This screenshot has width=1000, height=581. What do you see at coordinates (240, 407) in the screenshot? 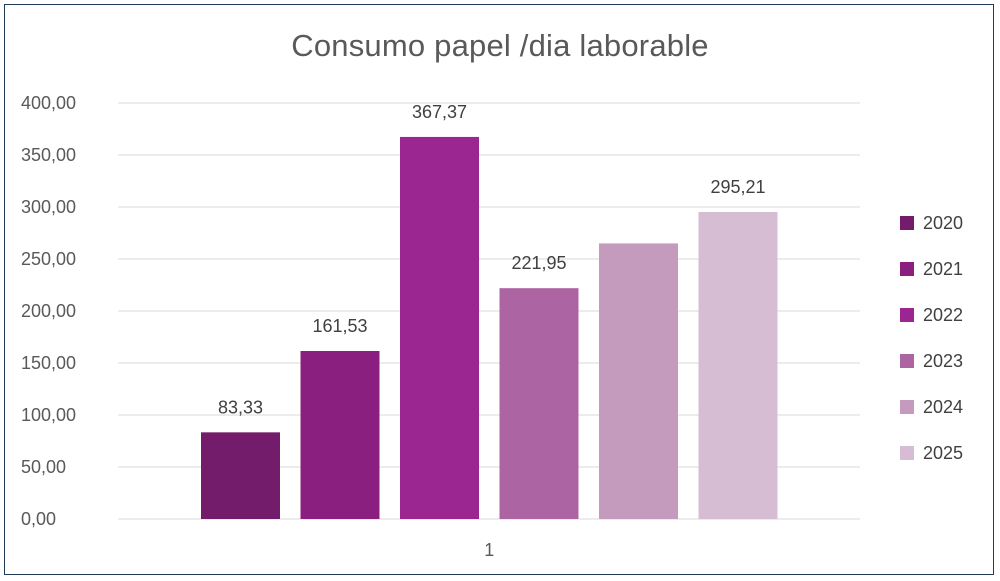
I see `data-label: 83,33` at bounding box center [240, 407].